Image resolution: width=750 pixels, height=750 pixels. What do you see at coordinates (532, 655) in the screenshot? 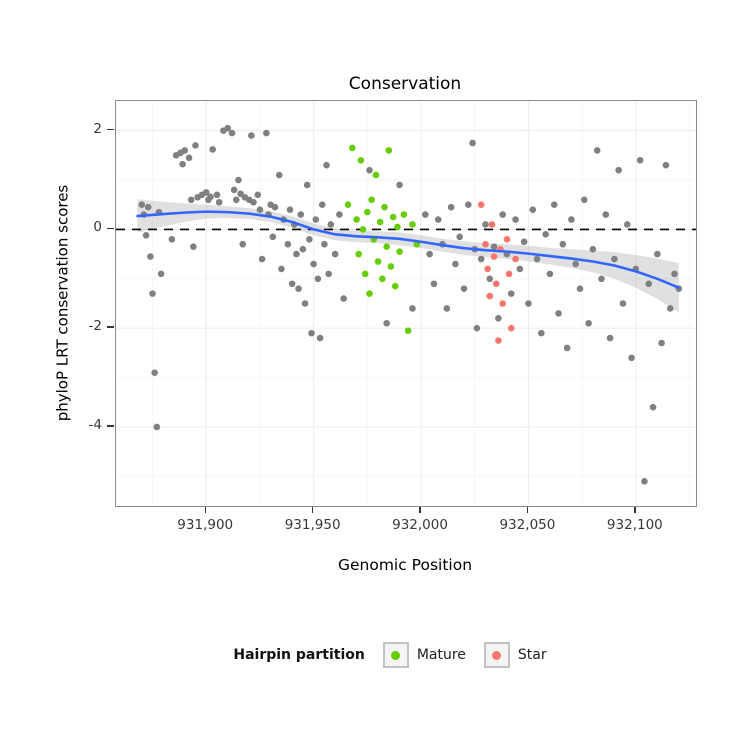
I see `legend-label-star: Star` at bounding box center [532, 655].